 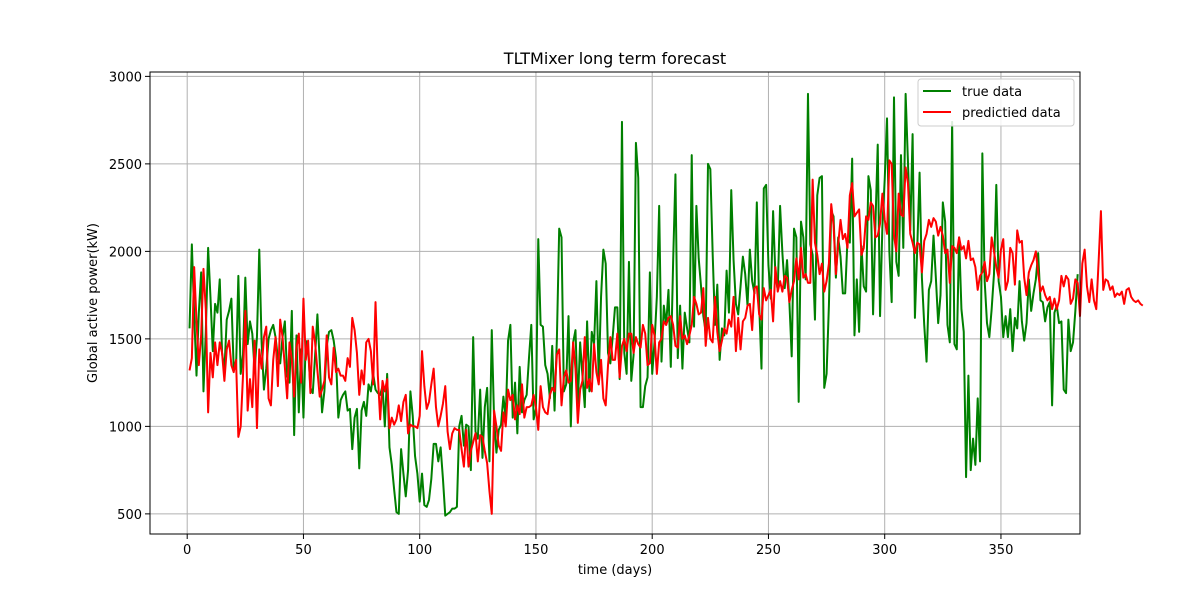 What do you see at coordinates (615, 570) in the screenshot?
I see `x-axis-label: time (days)` at bounding box center [615, 570].